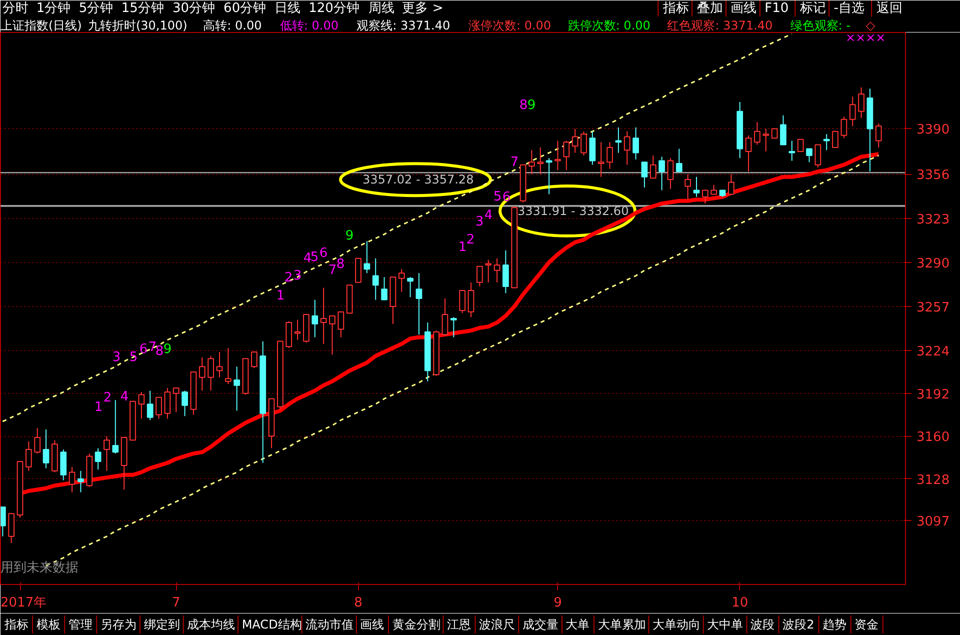 The width and height of the screenshot is (960, 635). I want to click on text: 15分钟, so click(142, 8).